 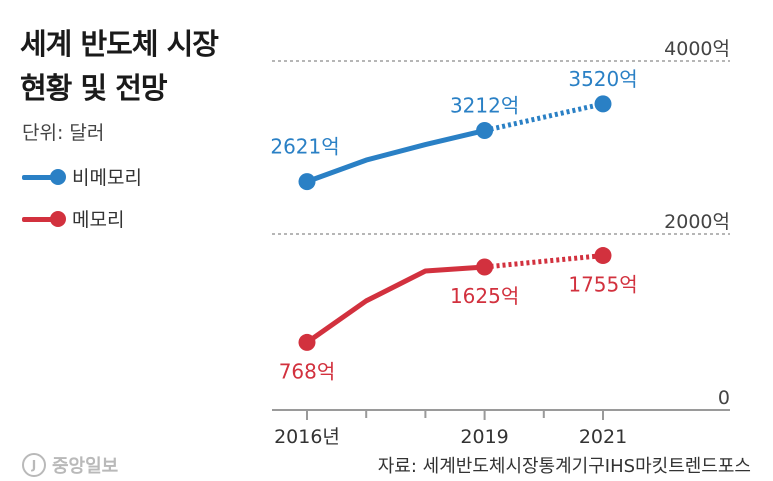 I want to click on title-line-1: 세계 반도체 시장, so click(x=119, y=44).